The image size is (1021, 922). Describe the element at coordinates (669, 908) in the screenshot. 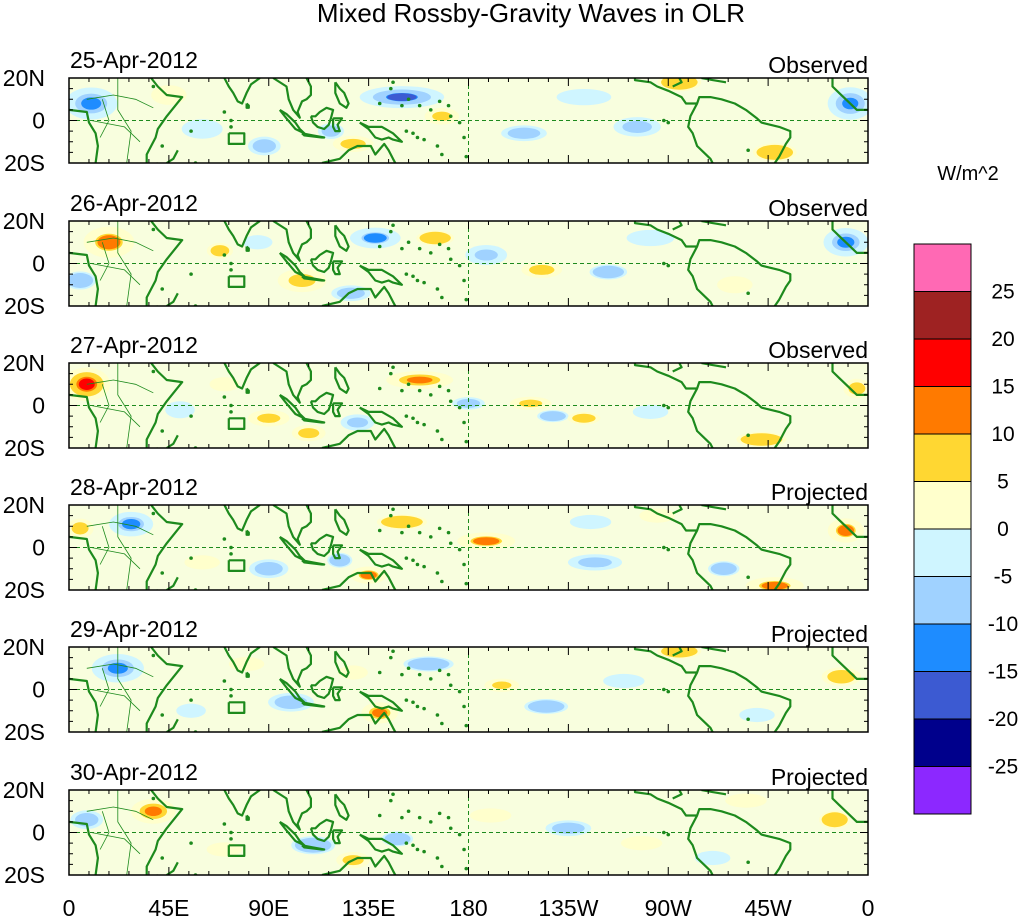

I see `x-tick-label: 90W` at that location.